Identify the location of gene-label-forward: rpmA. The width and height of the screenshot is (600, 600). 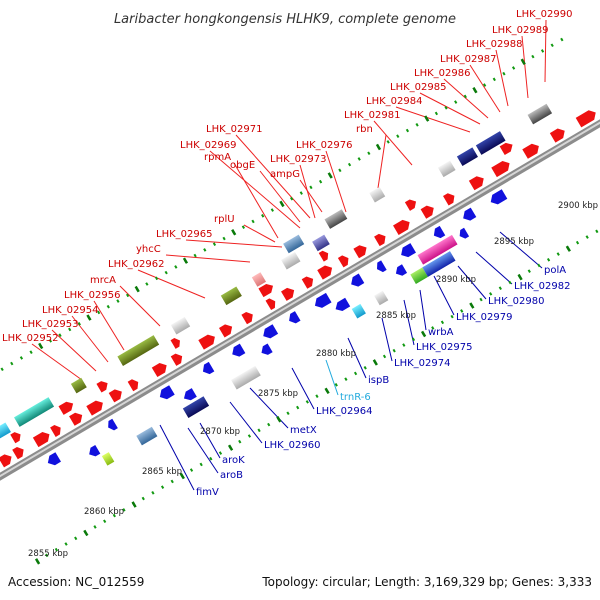
(217, 157).